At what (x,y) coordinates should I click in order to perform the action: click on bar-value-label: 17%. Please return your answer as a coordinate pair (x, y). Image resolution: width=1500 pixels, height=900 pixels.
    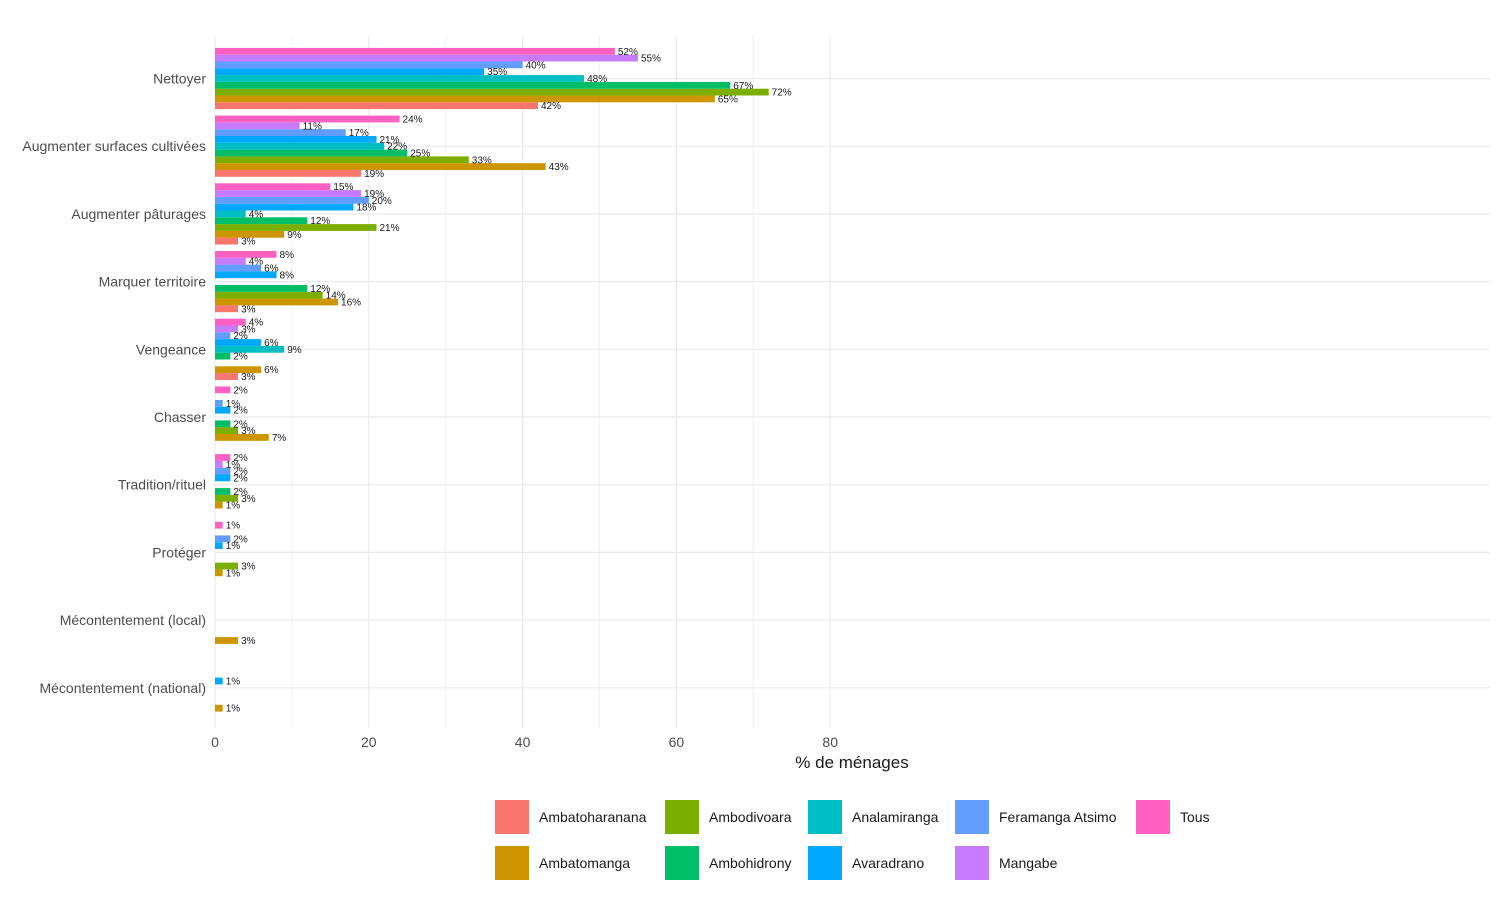
    Looking at the image, I should click on (359, 133).